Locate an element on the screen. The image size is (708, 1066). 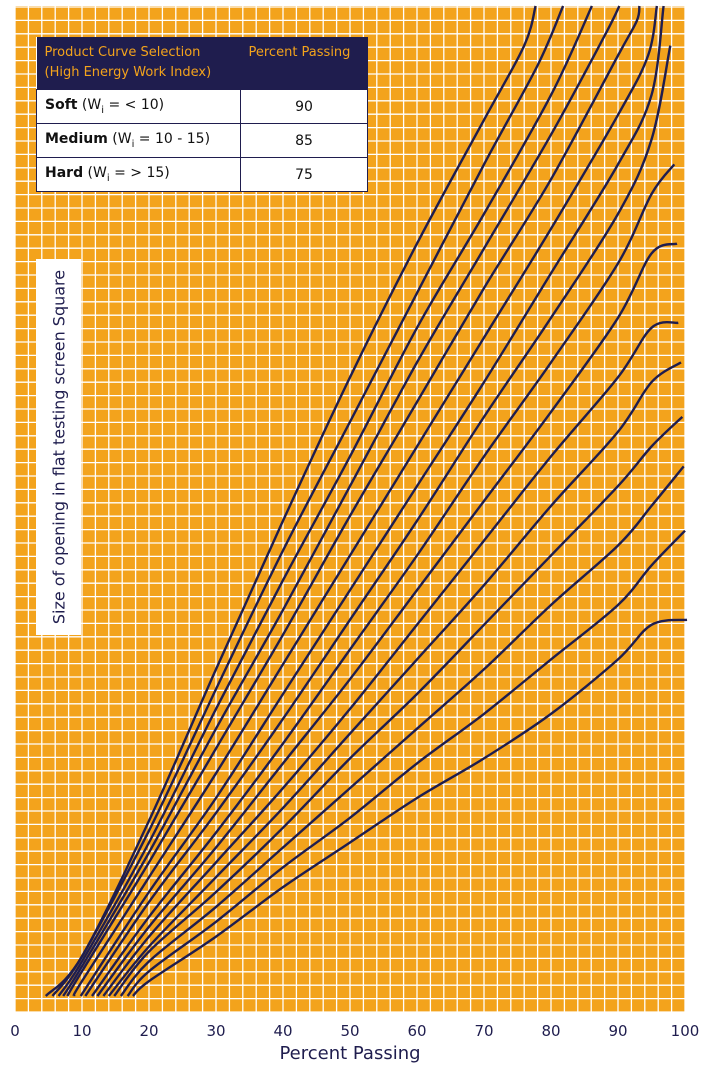
table-cell-name: Soft (Wi = < 10) is located at coordinates (138, 106).